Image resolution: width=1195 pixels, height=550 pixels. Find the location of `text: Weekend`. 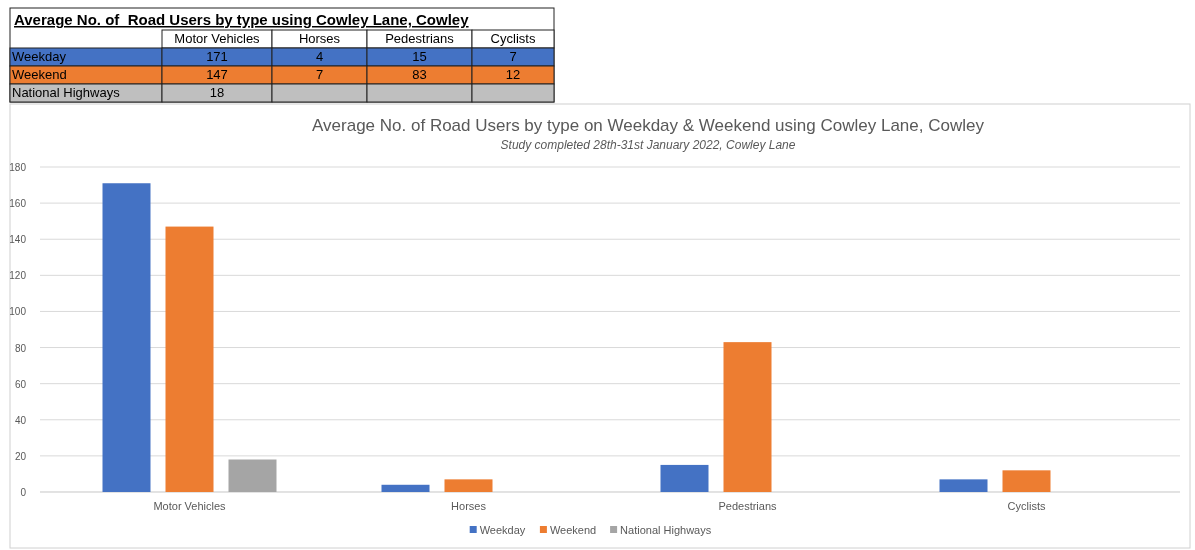

text: Weekend is located at coordinates (39, 74).